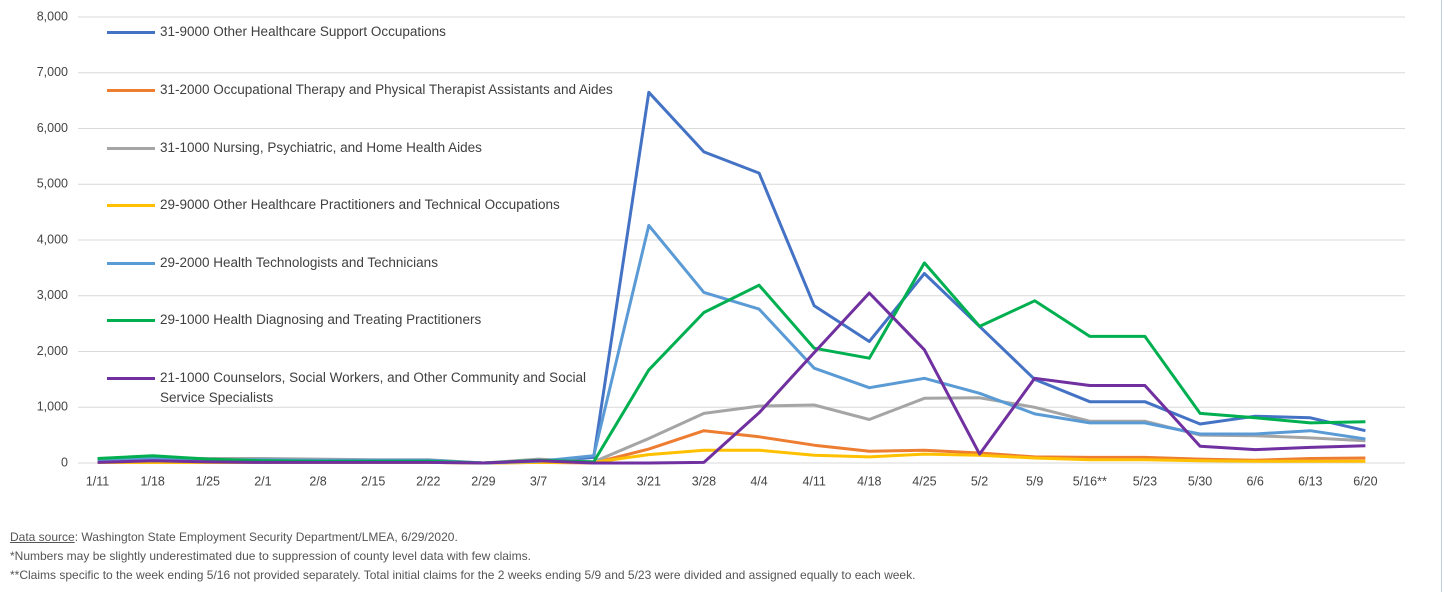 This screenshot has height=592, width=1452. Describe the element at coordinates (1034, 481) in the screenshot. I see `x-tick-label: 5/9` at that location.